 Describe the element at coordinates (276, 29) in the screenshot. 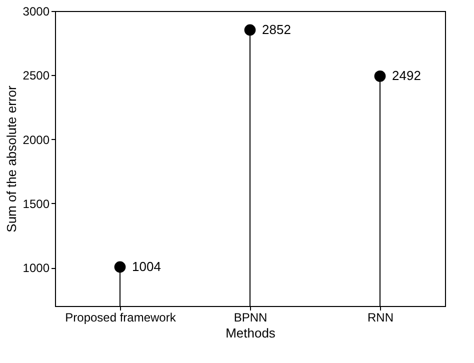

I see `data-label: 2852` at that location.